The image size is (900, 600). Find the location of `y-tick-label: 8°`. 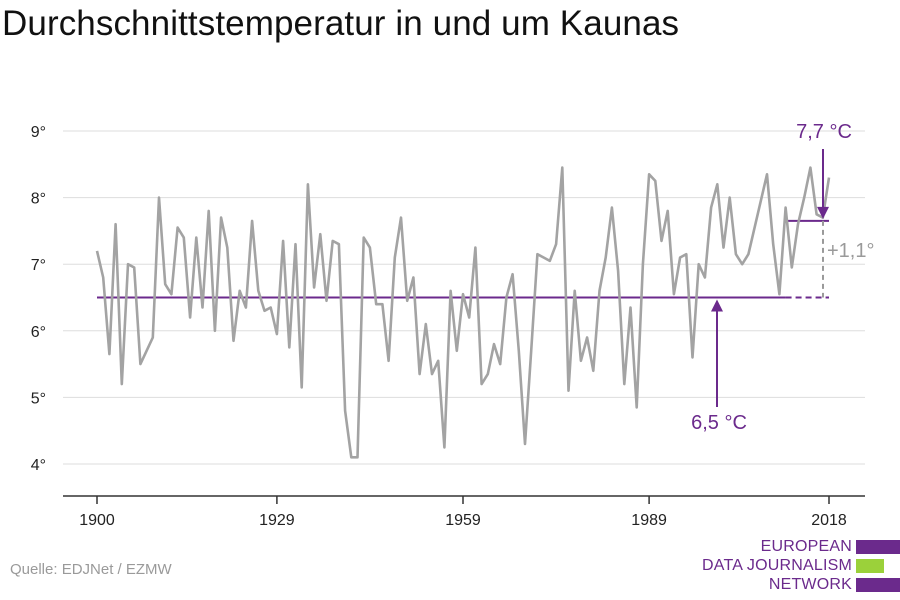

y-tick-label: 8° is located at coordinates (38, 199).